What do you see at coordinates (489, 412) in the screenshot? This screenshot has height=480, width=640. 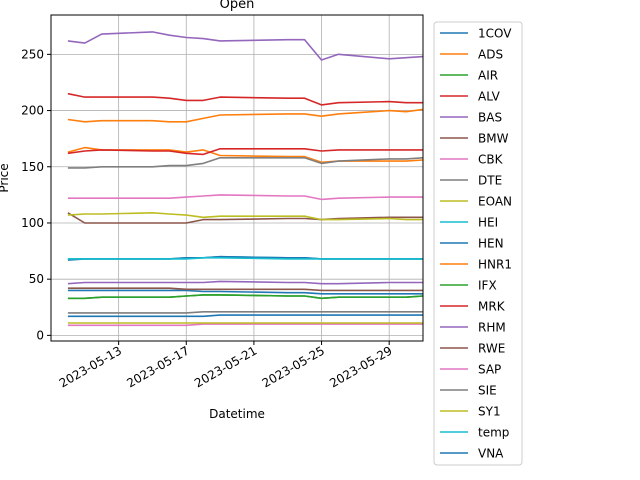 I see `legend-entry: SY1` at bounding box center [489, 412].